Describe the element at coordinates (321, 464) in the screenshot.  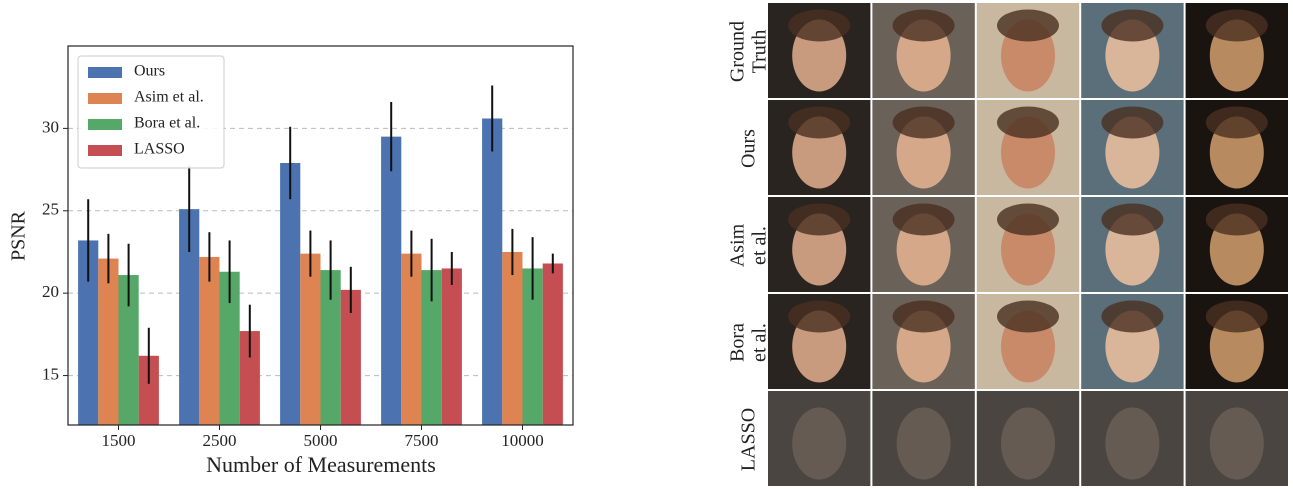
I see `x-axis-label: Number of Measurements` at that location.